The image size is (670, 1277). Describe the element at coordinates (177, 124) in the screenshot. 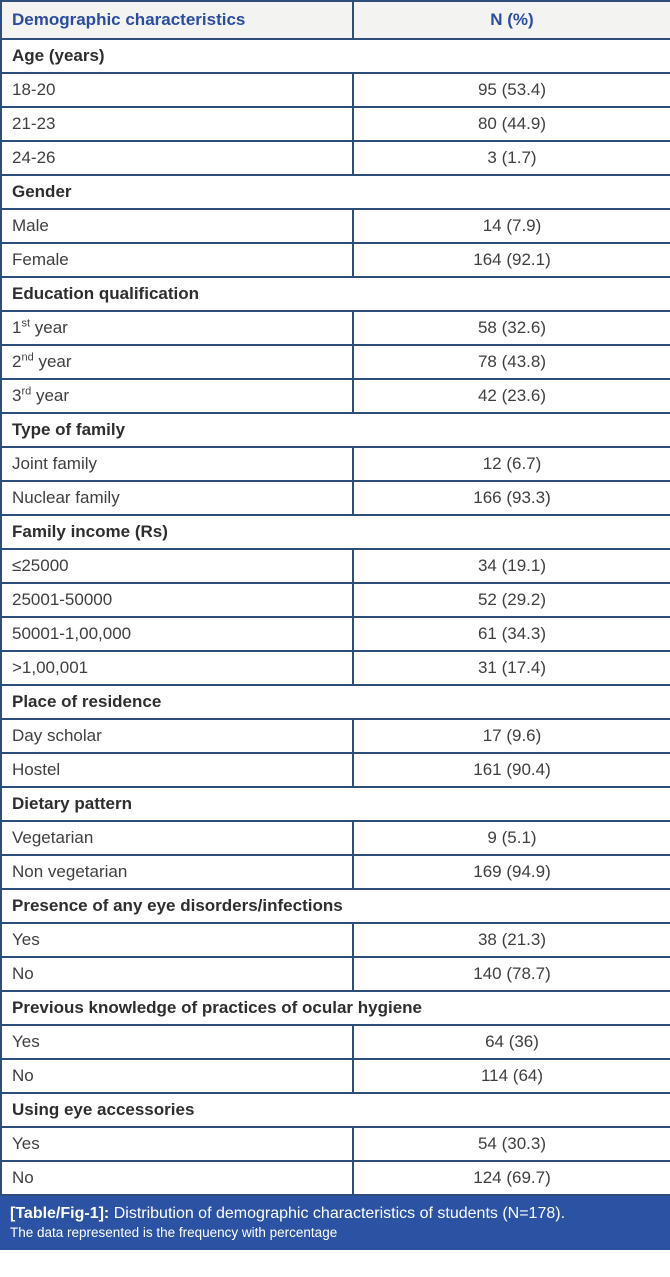

I see `row-label: 21-23` at that location.